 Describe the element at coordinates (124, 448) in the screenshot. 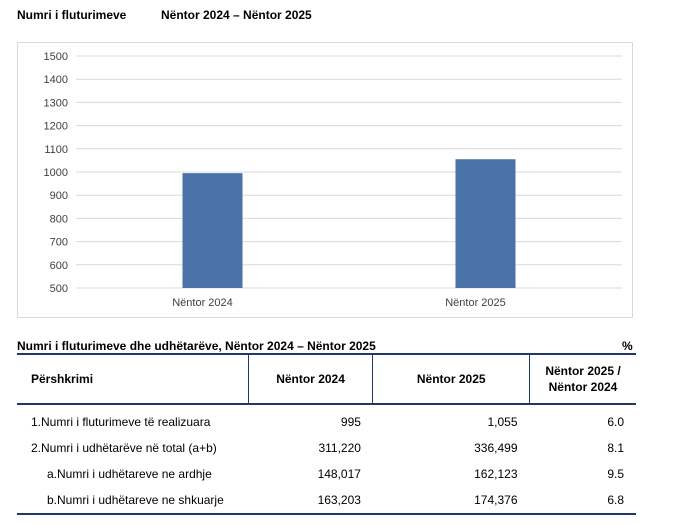

I see `row-label: 2.Numri i udhëtarëve në total (a+b)` at that location.